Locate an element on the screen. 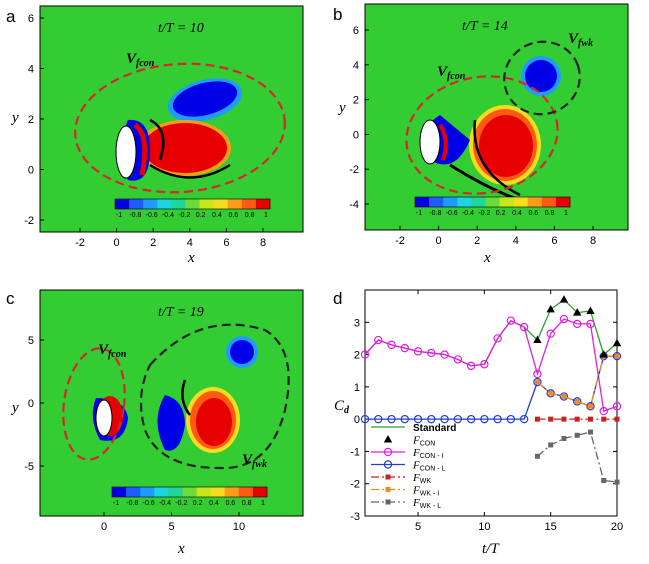 Image resolution: width=649 pixels, height=564 pixels. series-F_CON-I is located at coordinates (491, 365).